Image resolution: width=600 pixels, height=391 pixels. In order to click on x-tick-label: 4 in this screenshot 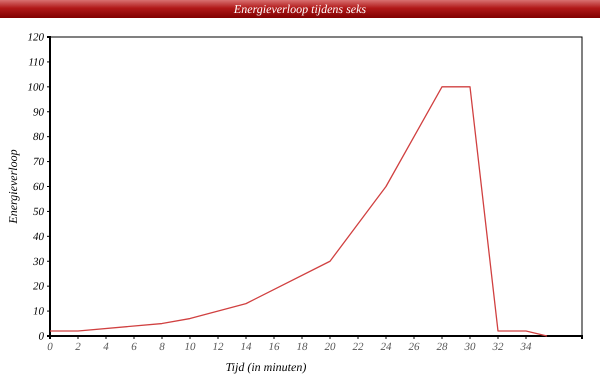, I will do `click(106, 346)`.